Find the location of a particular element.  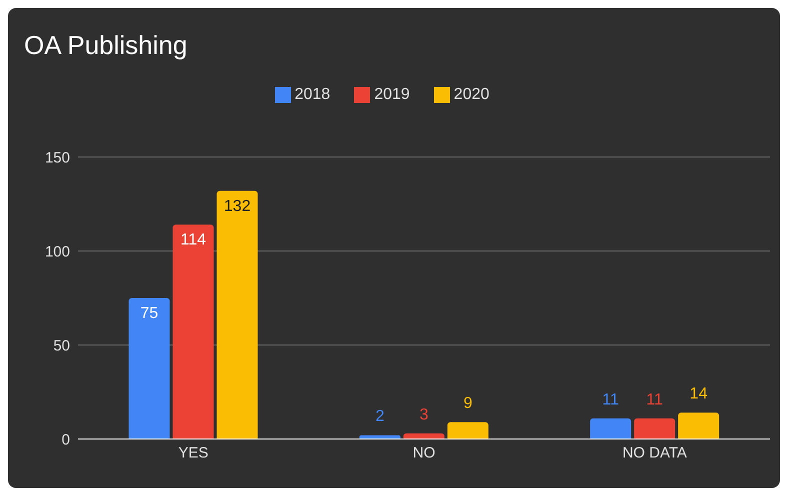

data-label: 2 is located at coordinates (379, 417).